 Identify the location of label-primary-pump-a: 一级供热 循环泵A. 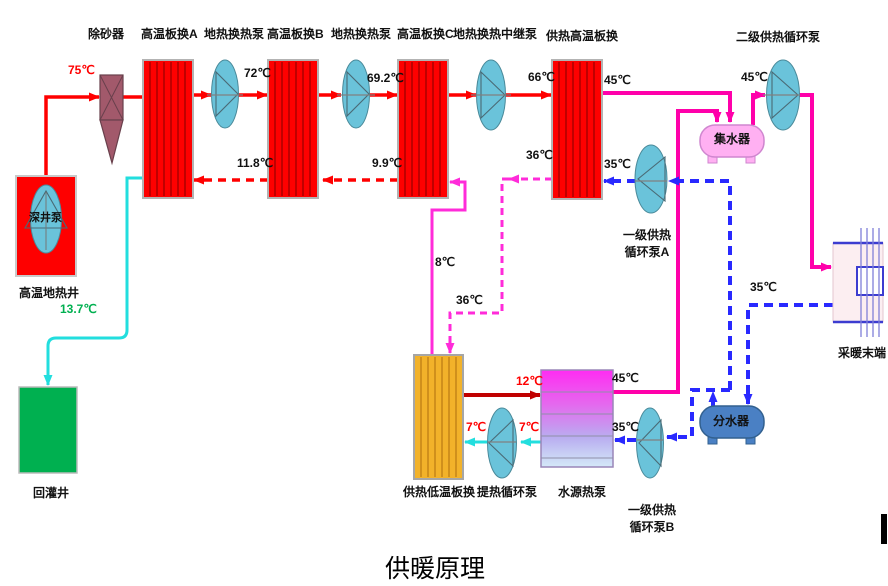
(647, 244).